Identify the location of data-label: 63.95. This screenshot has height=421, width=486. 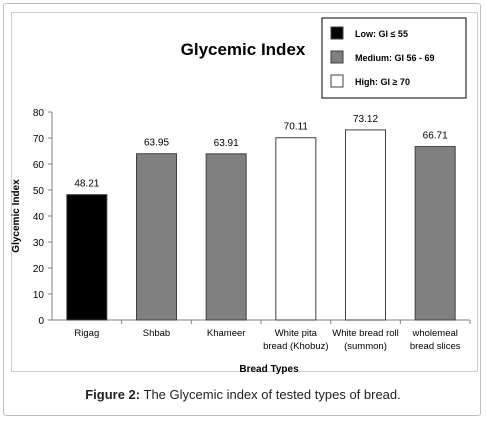
(156, 143).